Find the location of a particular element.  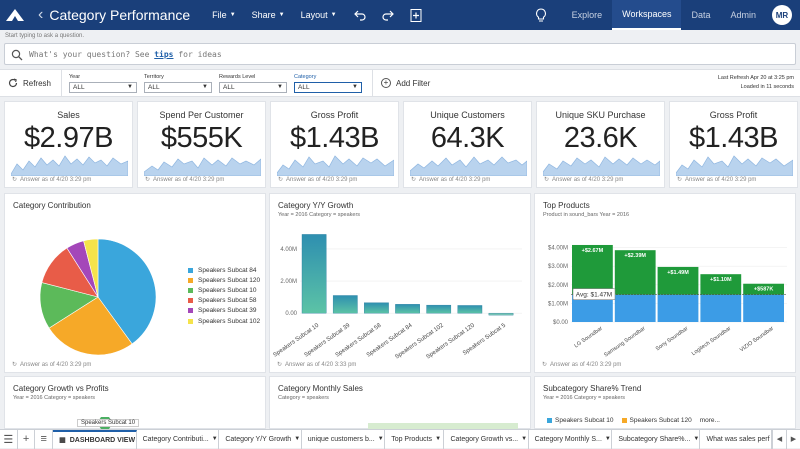

tips-link: tips is located at coordinates (164, 54).